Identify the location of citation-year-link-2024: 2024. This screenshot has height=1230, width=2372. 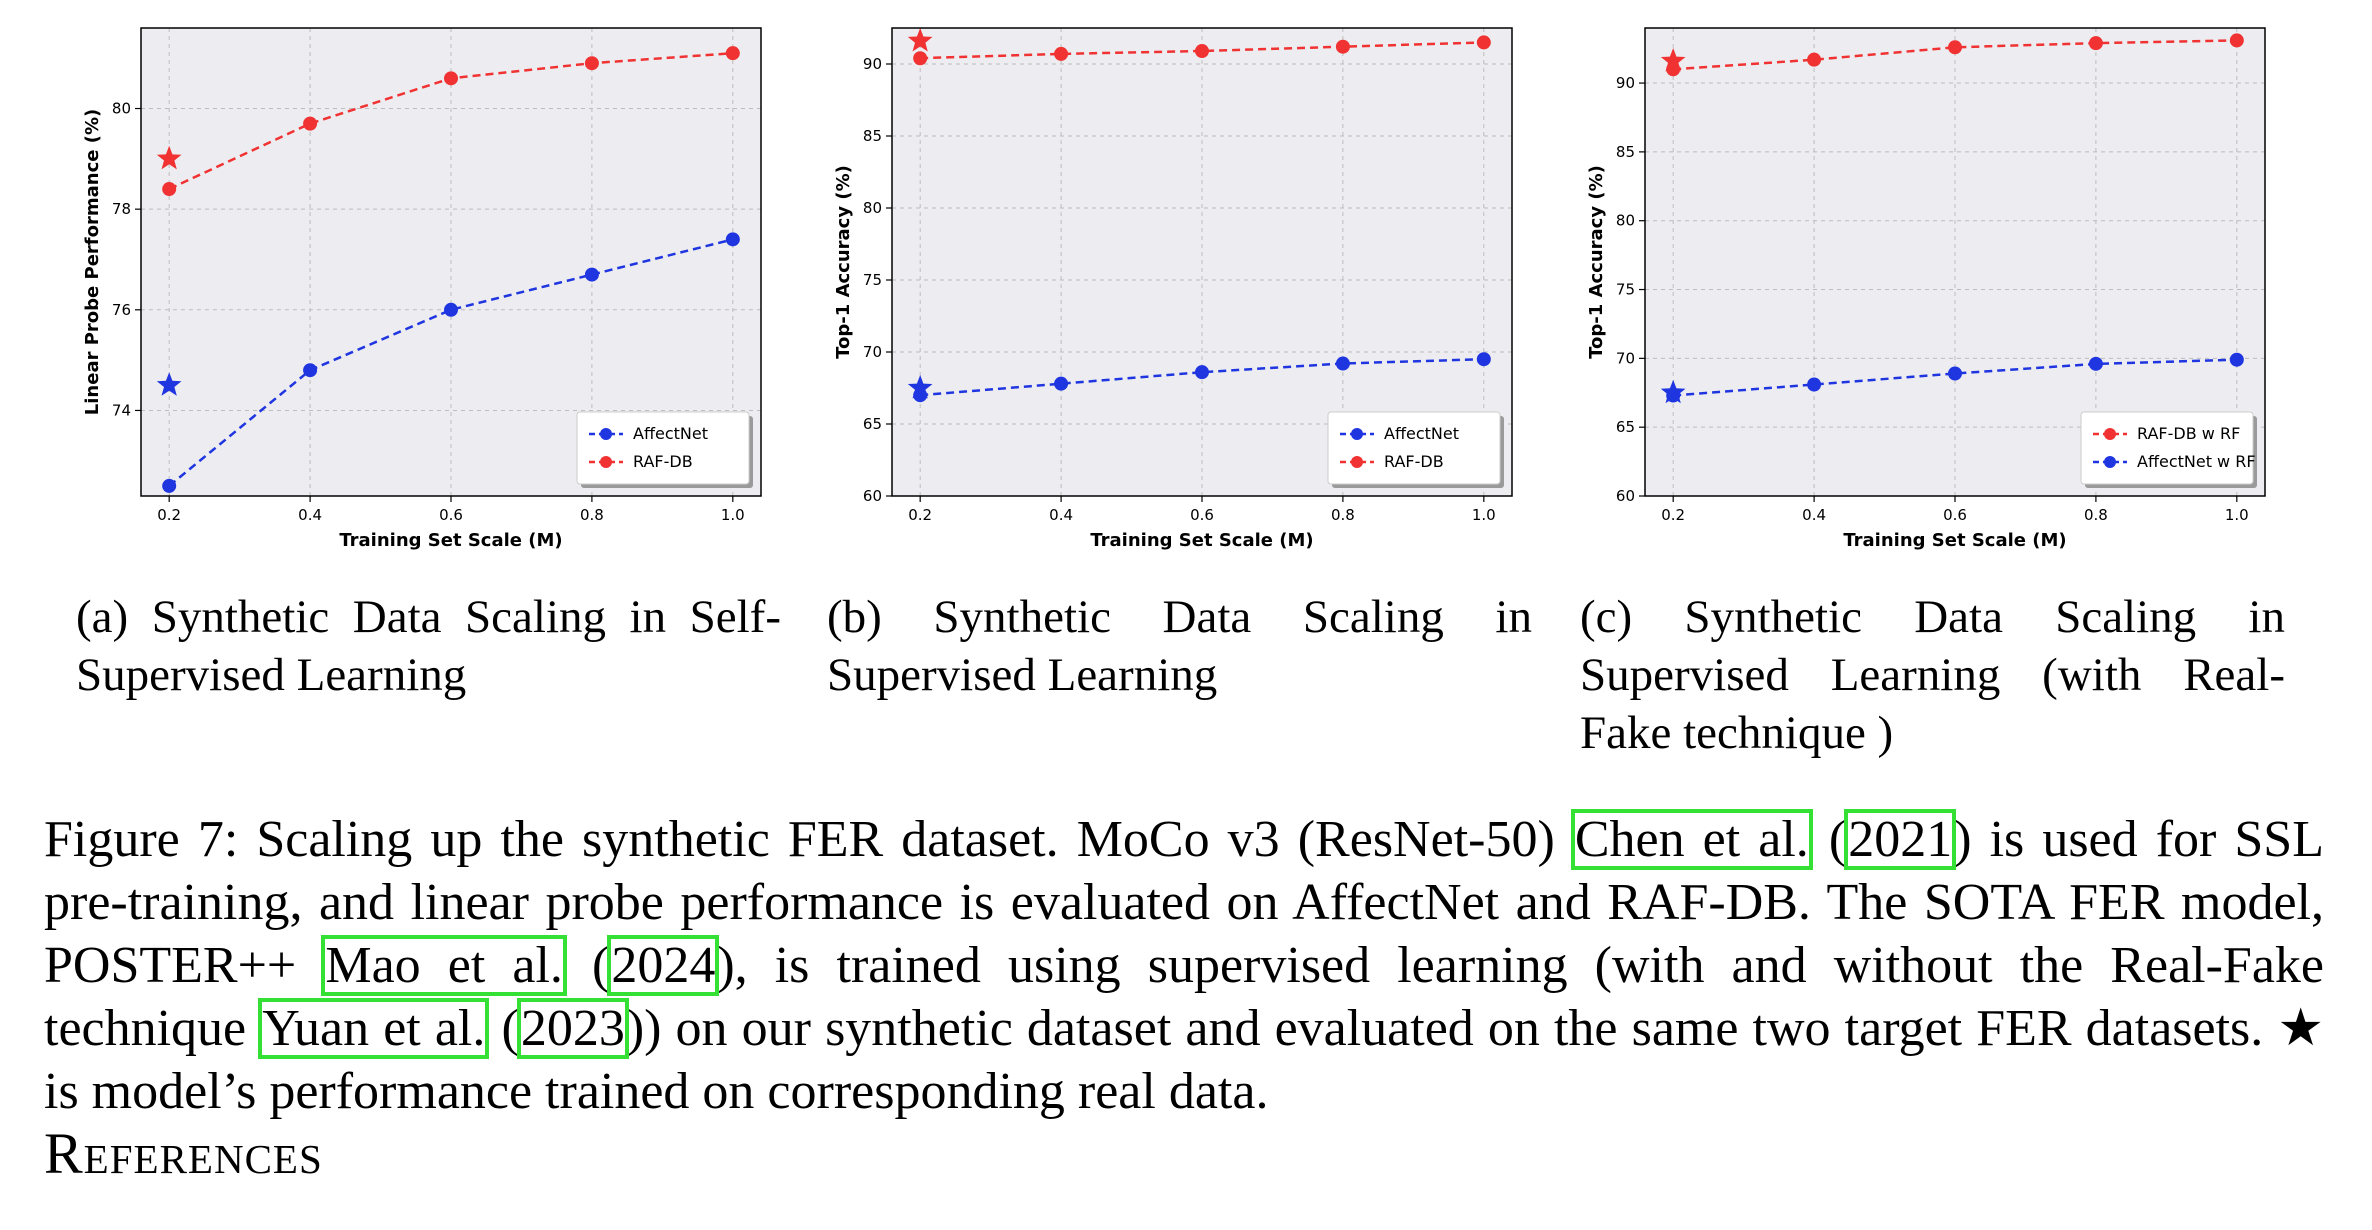
(663, 965).